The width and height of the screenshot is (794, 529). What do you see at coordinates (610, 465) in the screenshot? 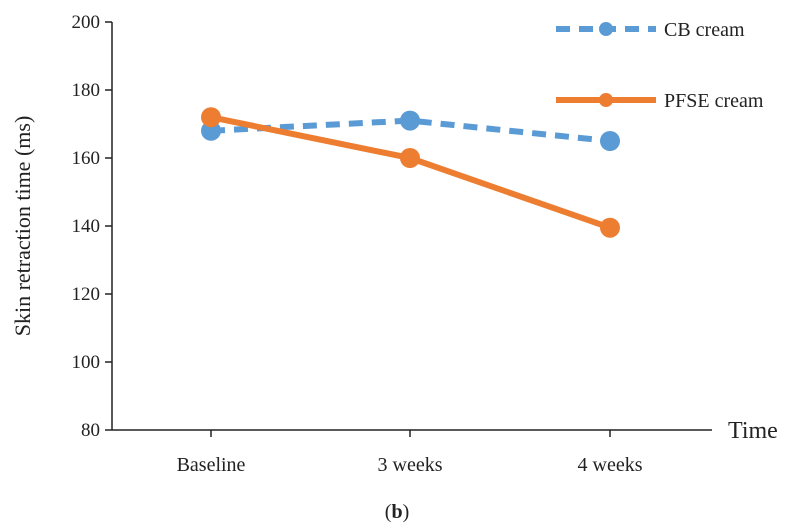
I see `x-tick-label: 4 weeks` at bounding box center [610, 465].